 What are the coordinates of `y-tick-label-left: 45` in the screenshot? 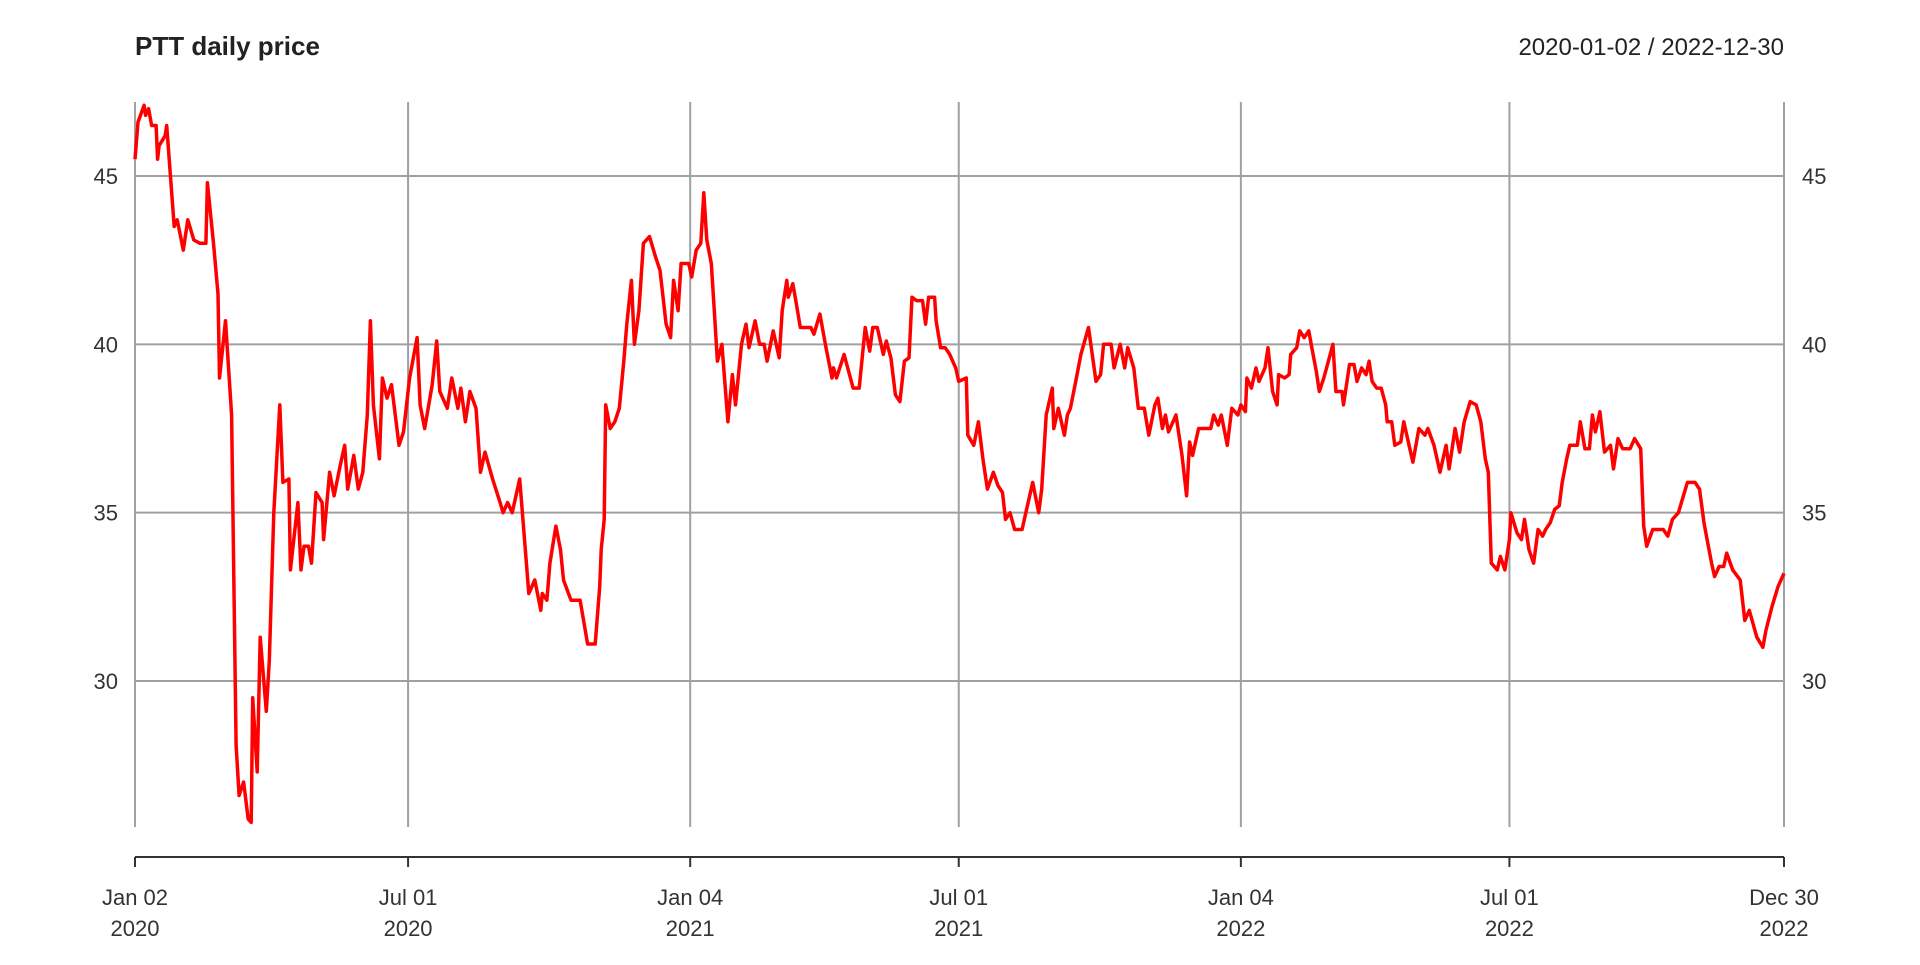 It's located at (106, 176).